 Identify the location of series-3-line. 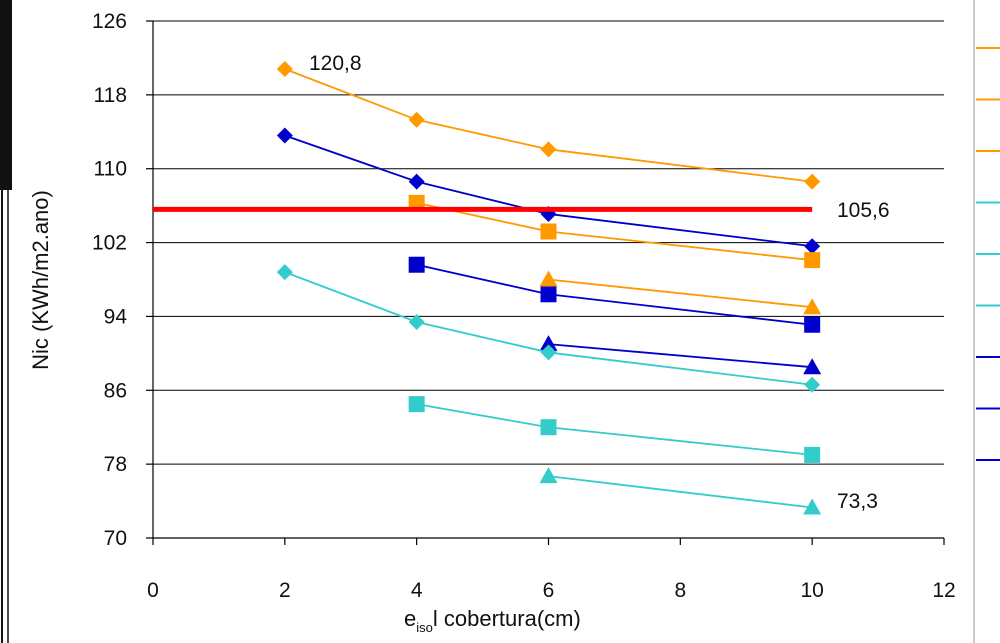
(614, 294).